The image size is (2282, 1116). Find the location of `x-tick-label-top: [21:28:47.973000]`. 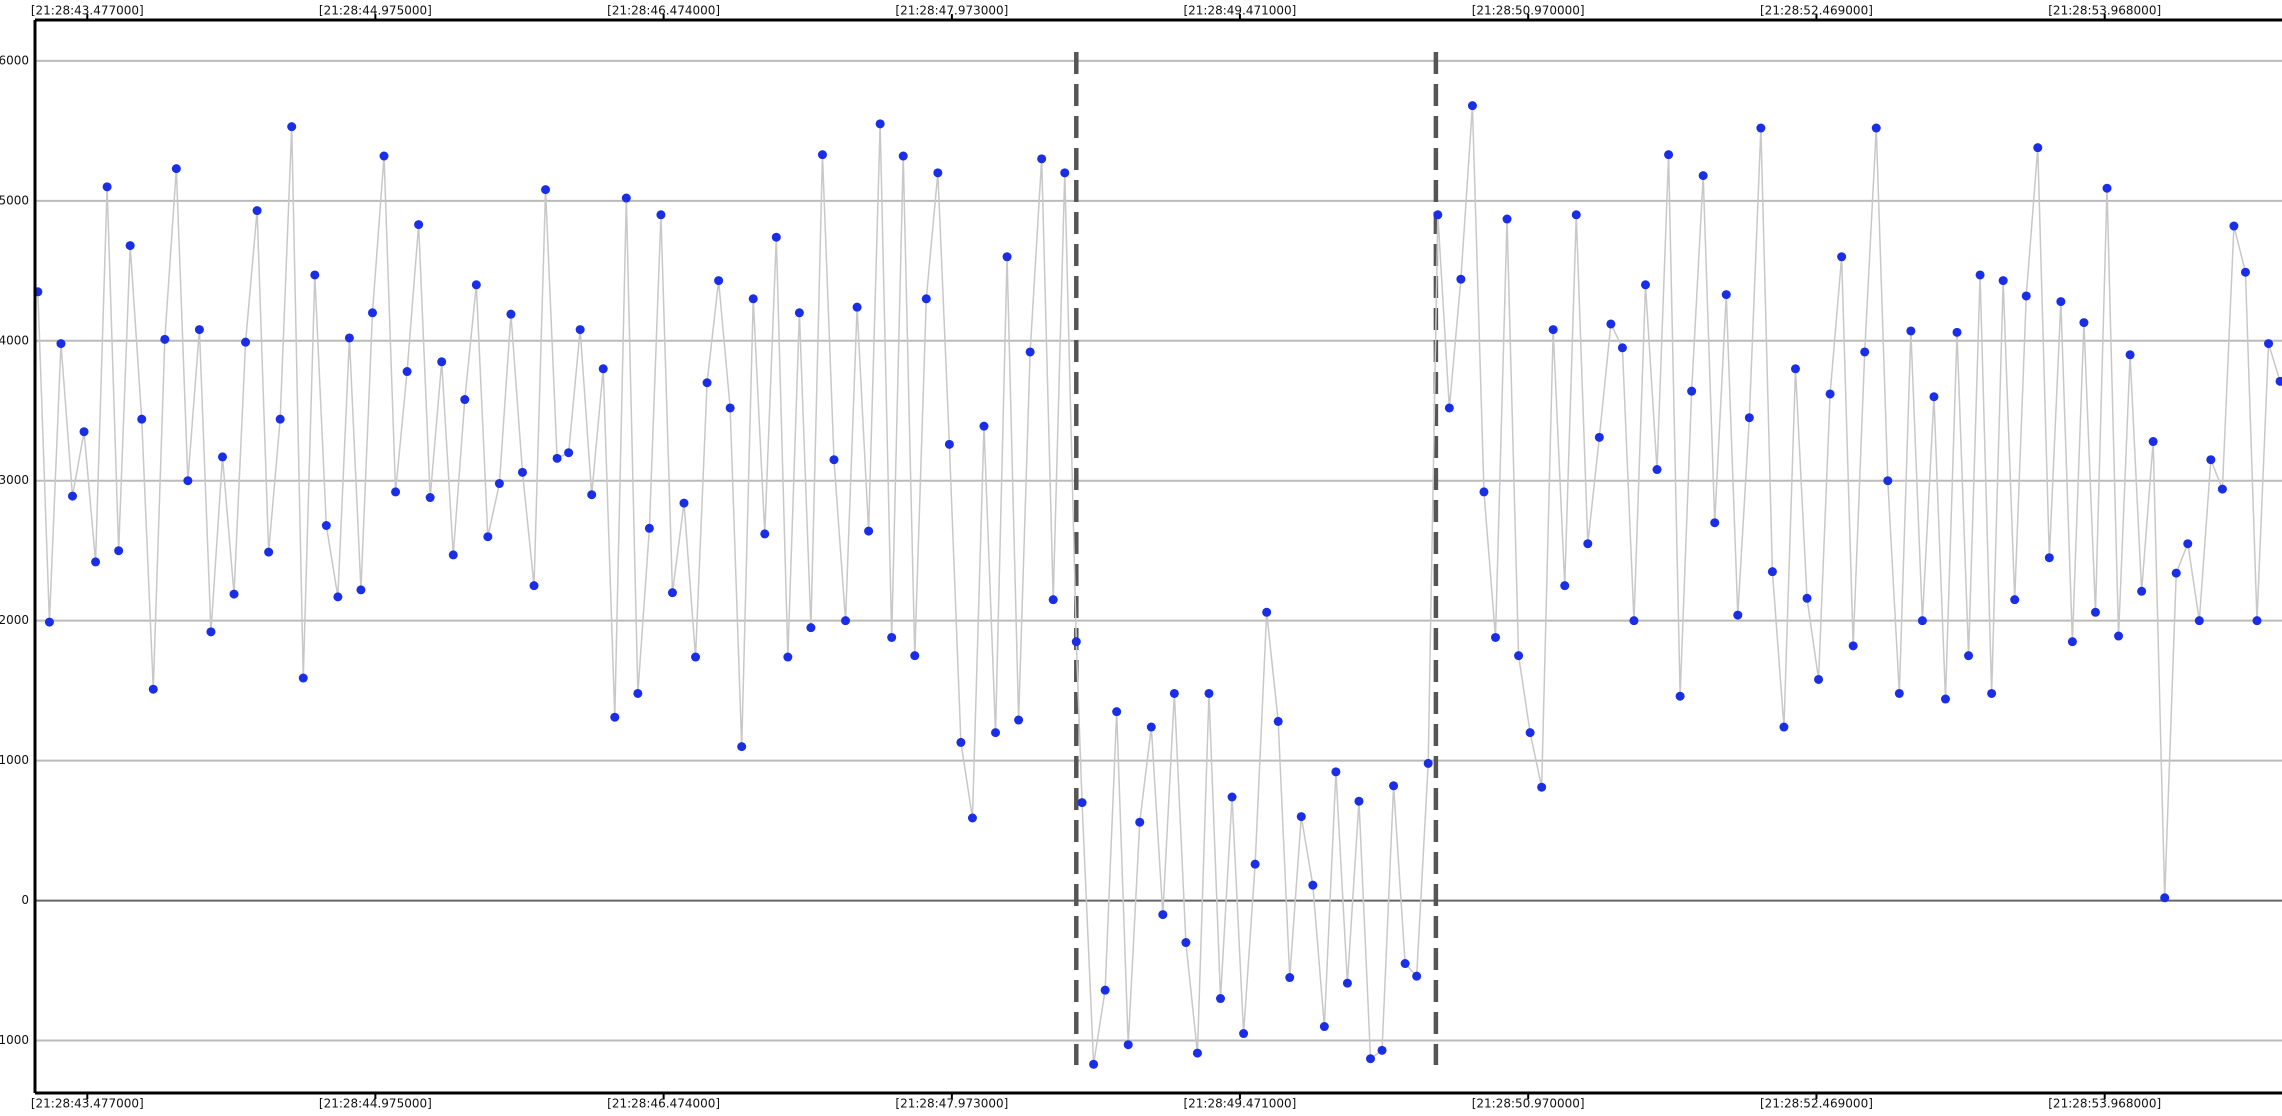

x-tick-label-top: [21:28:47.973000] is located at coordinates (951, 11).